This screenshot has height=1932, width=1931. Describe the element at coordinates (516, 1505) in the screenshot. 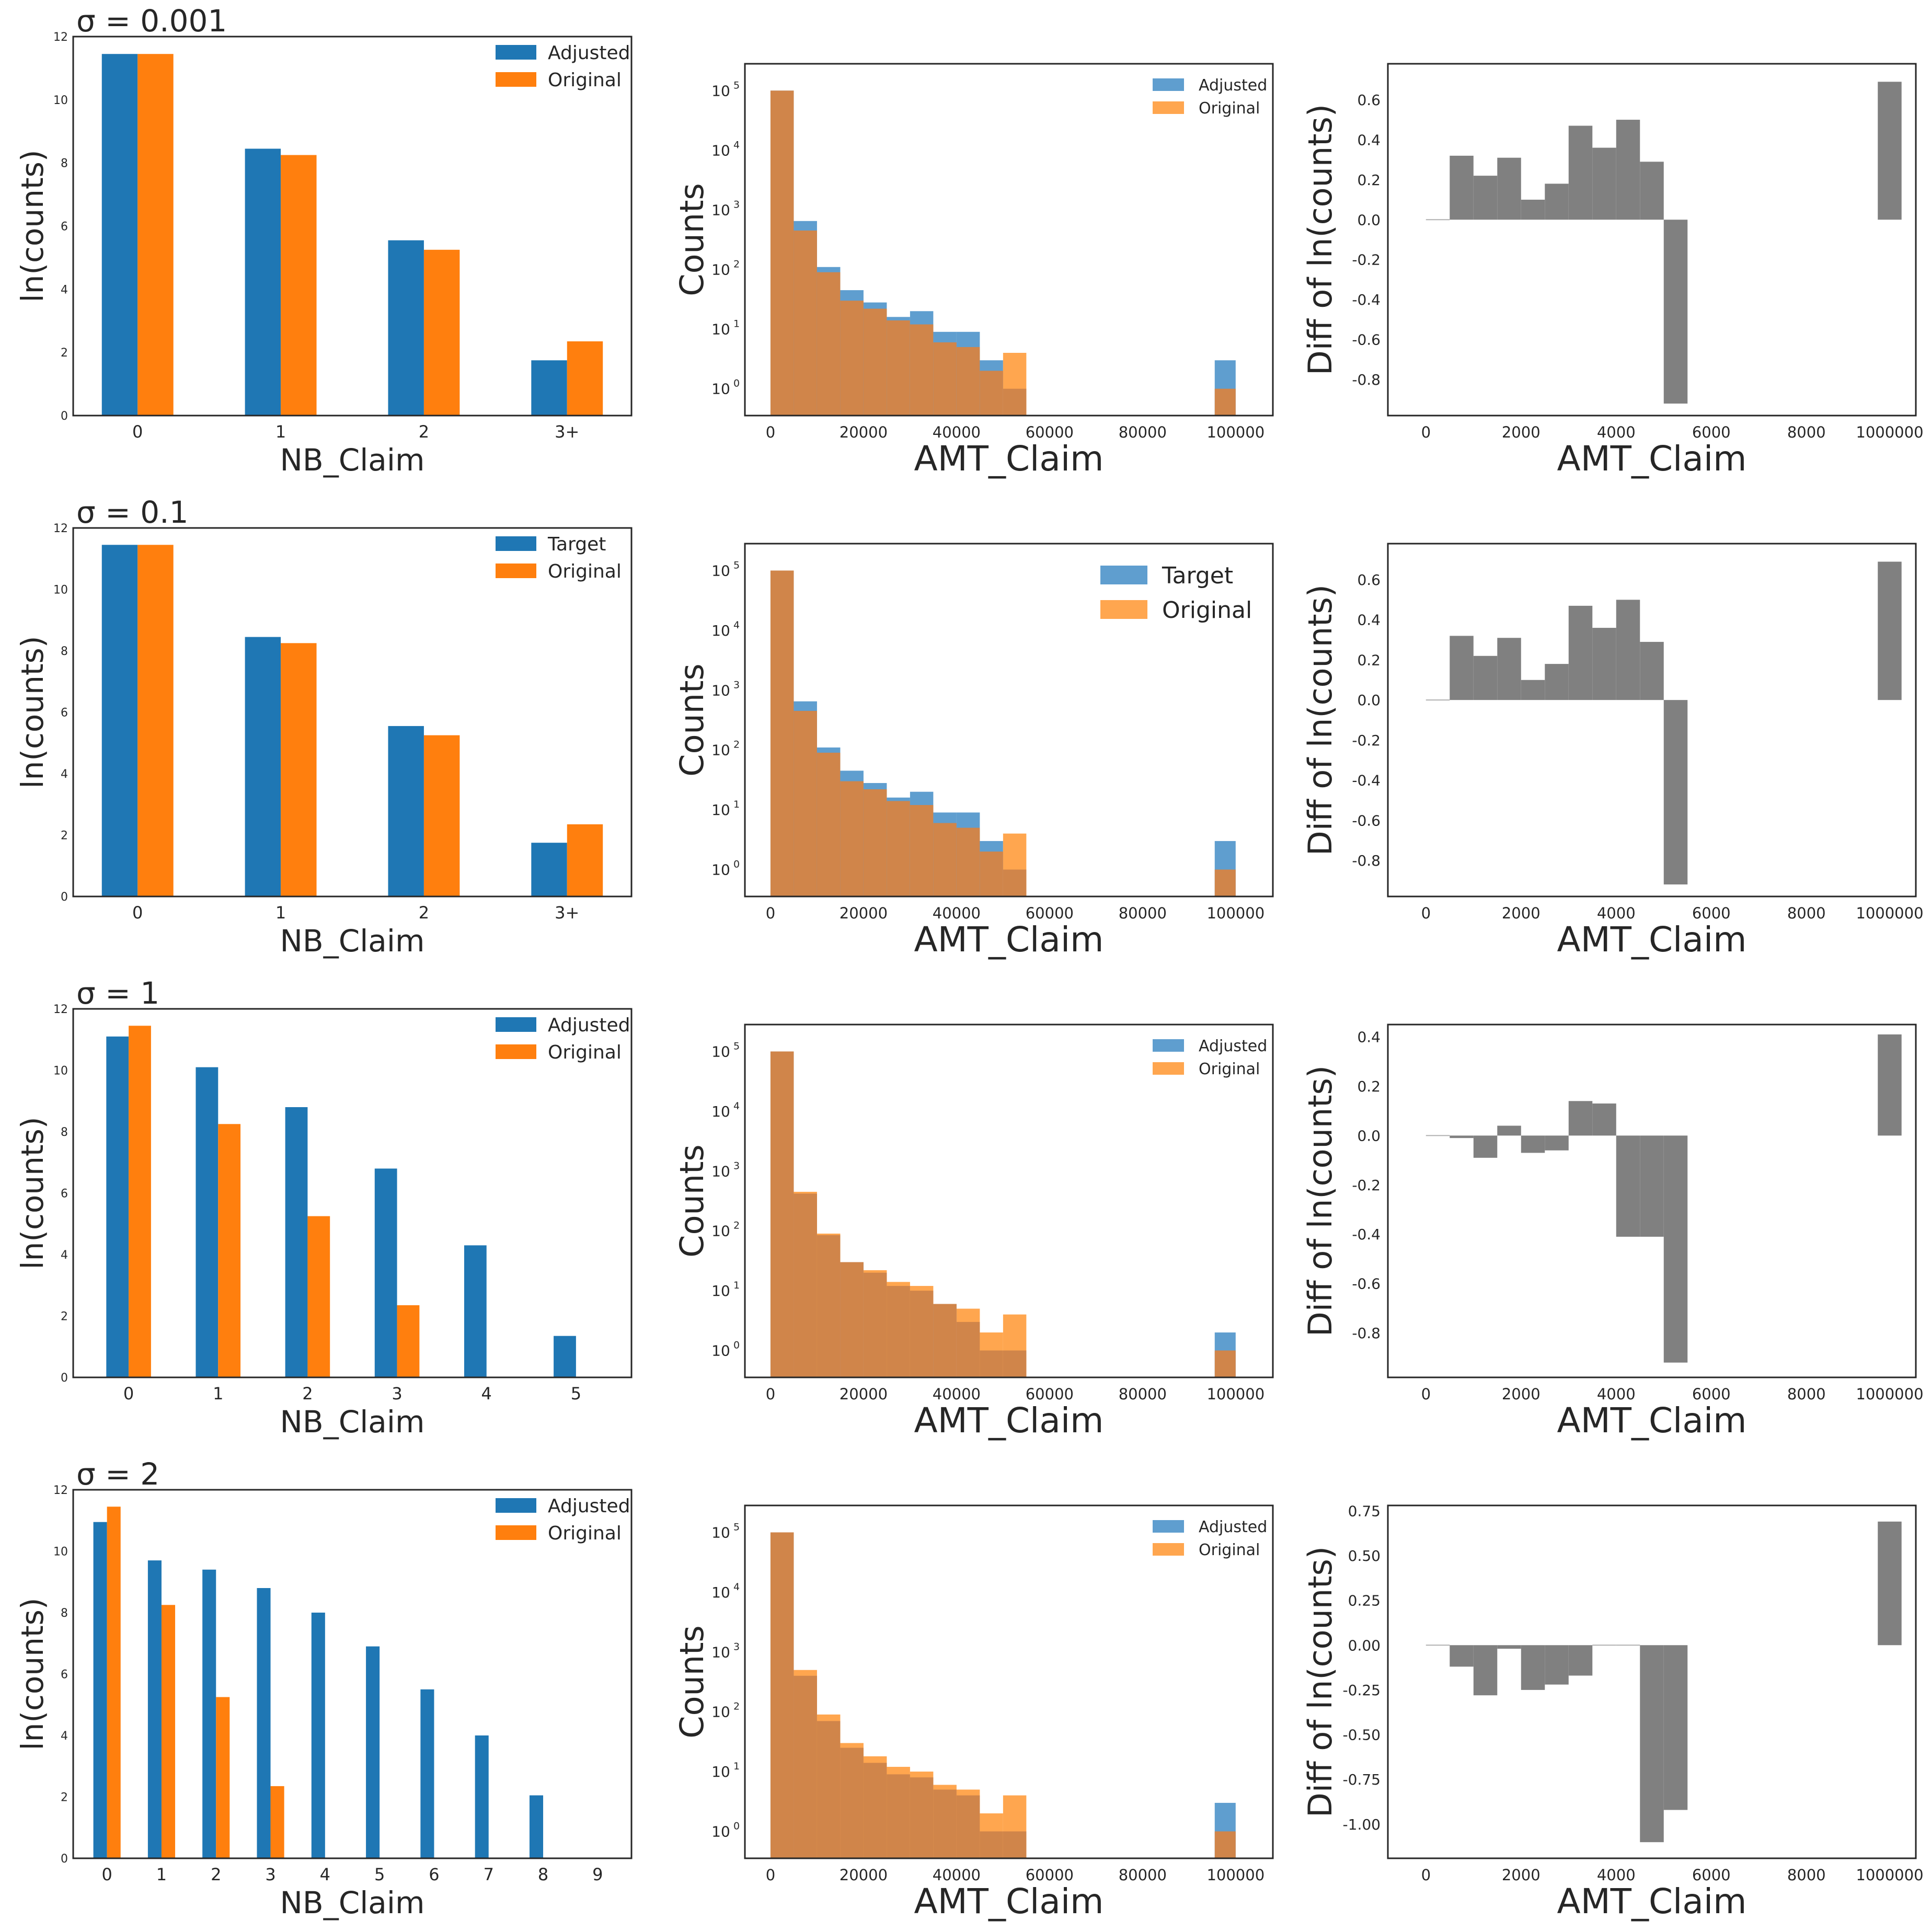

I see `legend-swatch-adjusted` at that location.